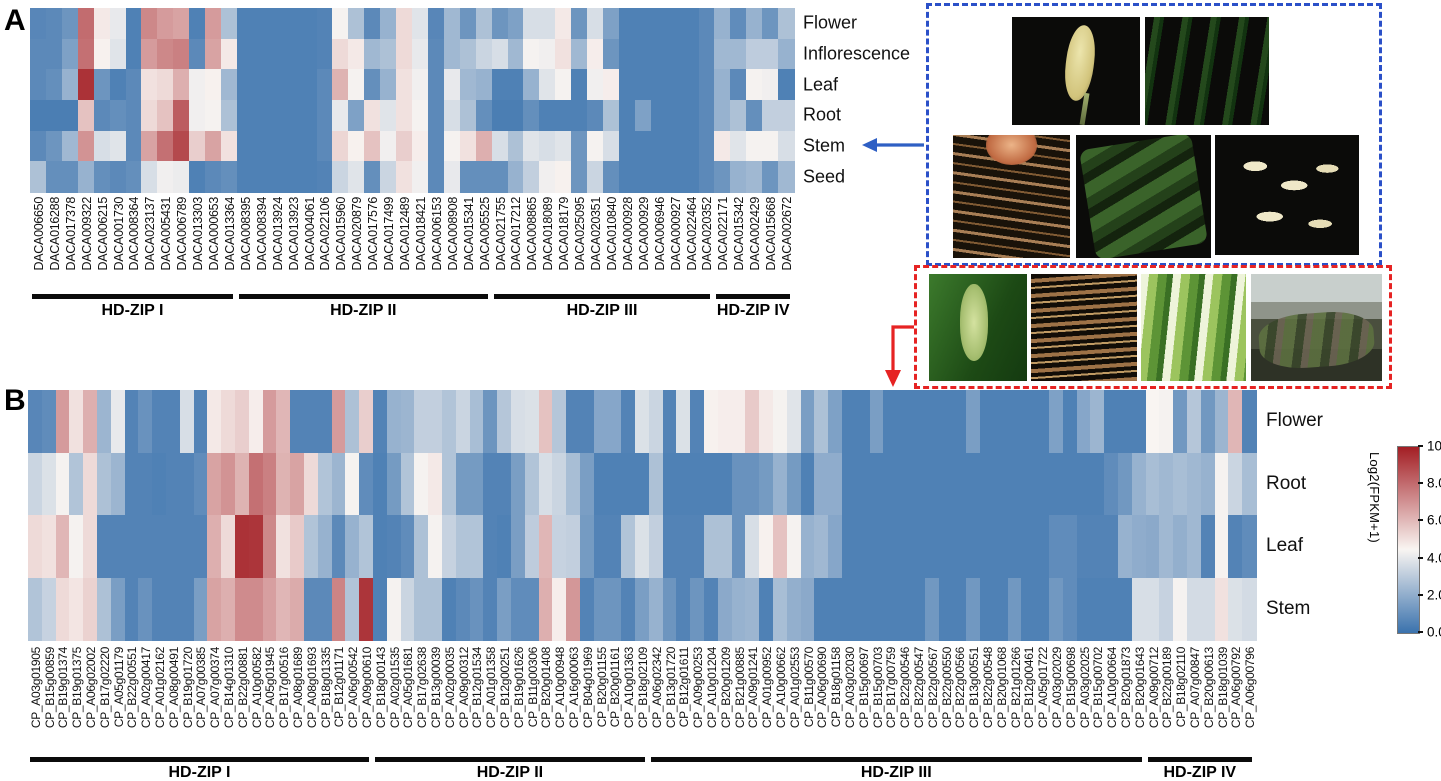  What do you see at coordinates (449, 688) in the screenshot?
I see `column-label: CP_A02g00035` at bounding box center [449, 688].